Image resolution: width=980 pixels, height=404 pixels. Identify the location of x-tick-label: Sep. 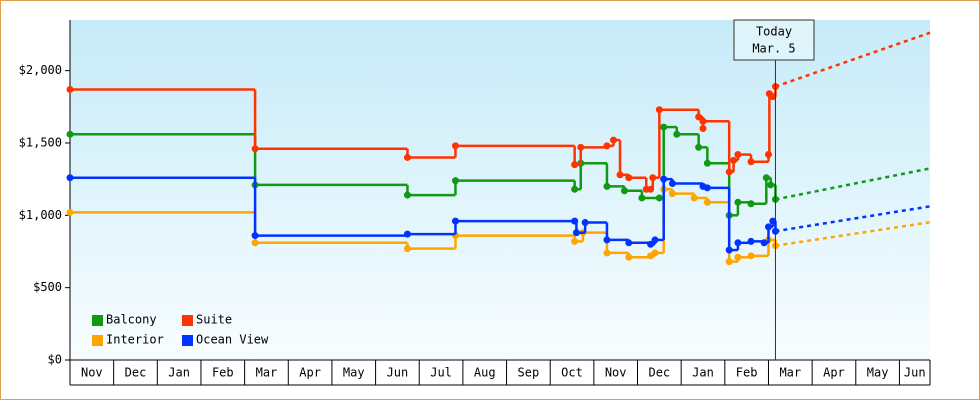
(529, 373).